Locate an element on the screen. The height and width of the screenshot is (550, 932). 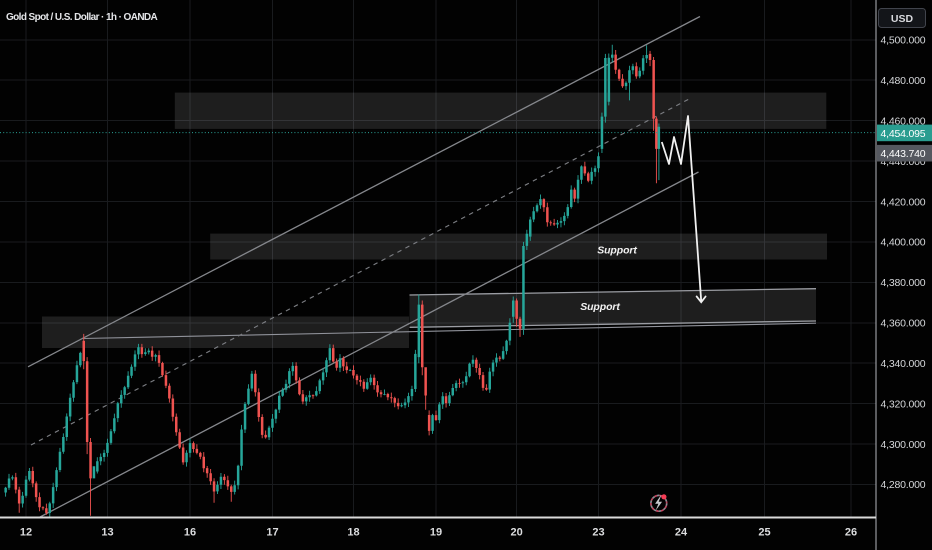
svg-text: 4,360.000 is located at coordinates (903, 324).